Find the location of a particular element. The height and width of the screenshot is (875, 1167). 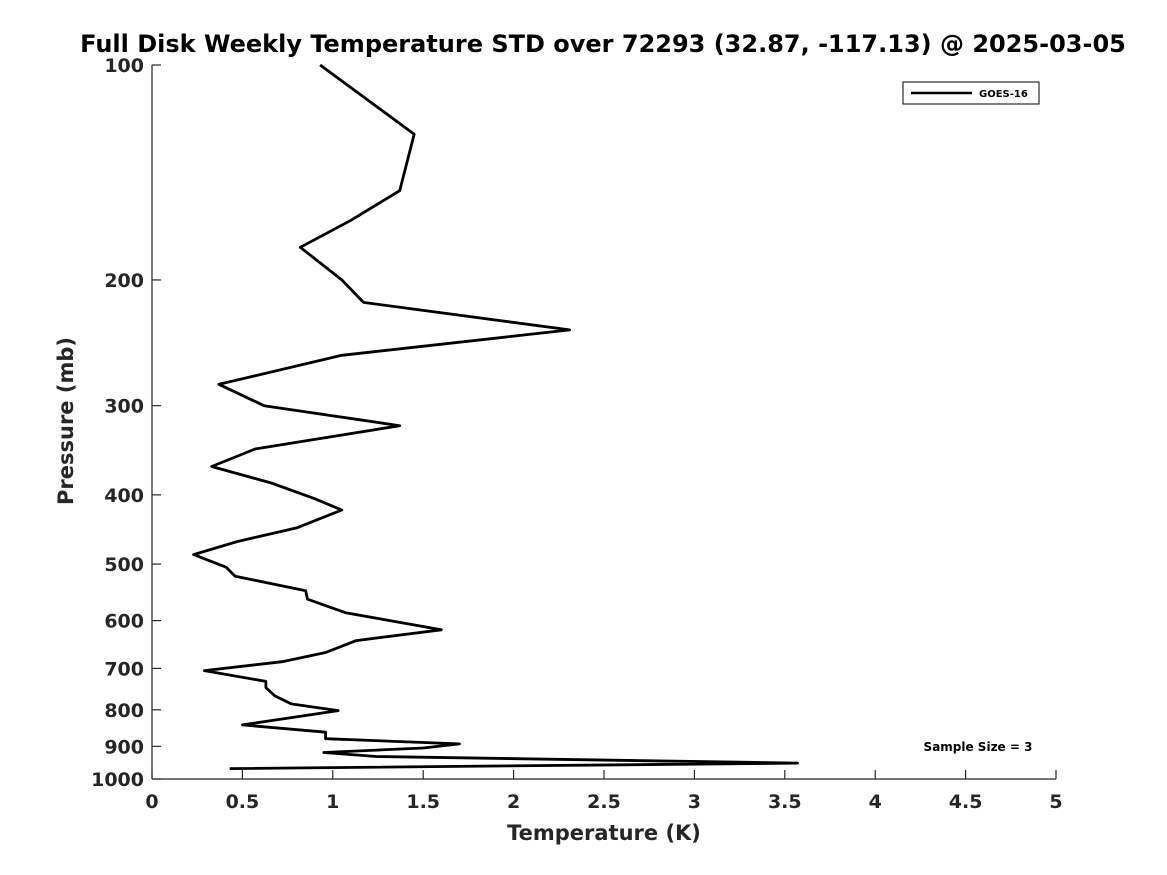

legend: GOES-16 is located at coordinates (971, 93).